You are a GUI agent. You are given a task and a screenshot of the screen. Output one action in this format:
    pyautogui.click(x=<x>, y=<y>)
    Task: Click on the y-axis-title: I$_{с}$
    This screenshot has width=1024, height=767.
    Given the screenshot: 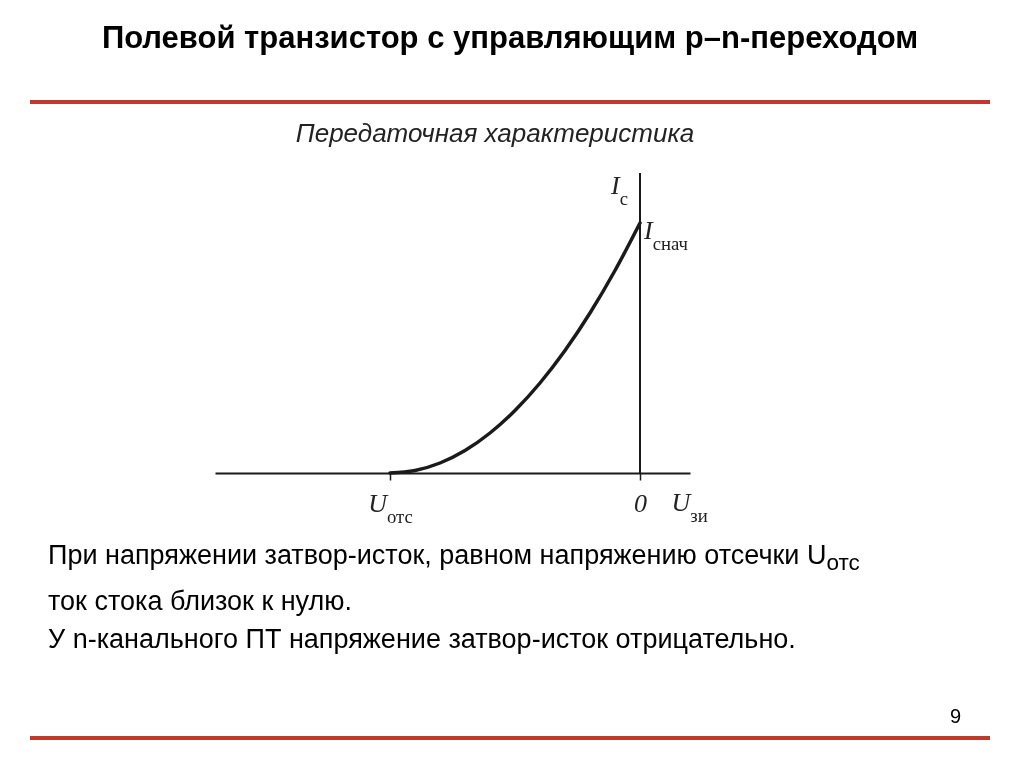 What is the action you would take?
    pyautogui.click(x=619, y=190)
    